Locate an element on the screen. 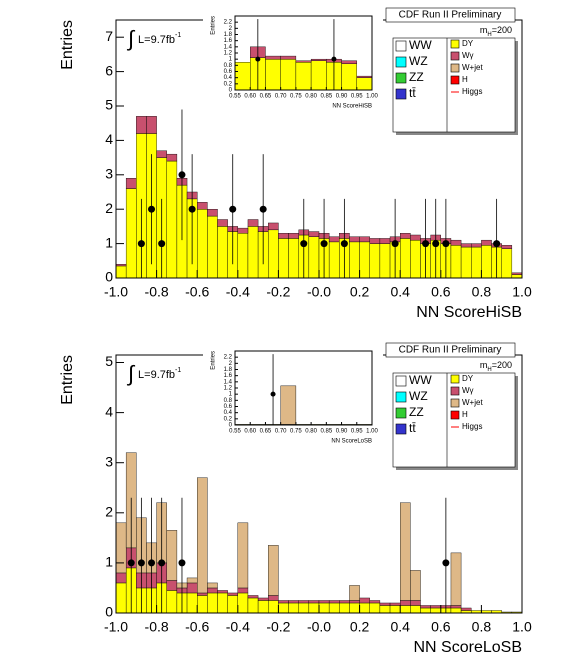 The width and height of the screenshot is (567, 667). m: m is located at coordinates (484, 30).